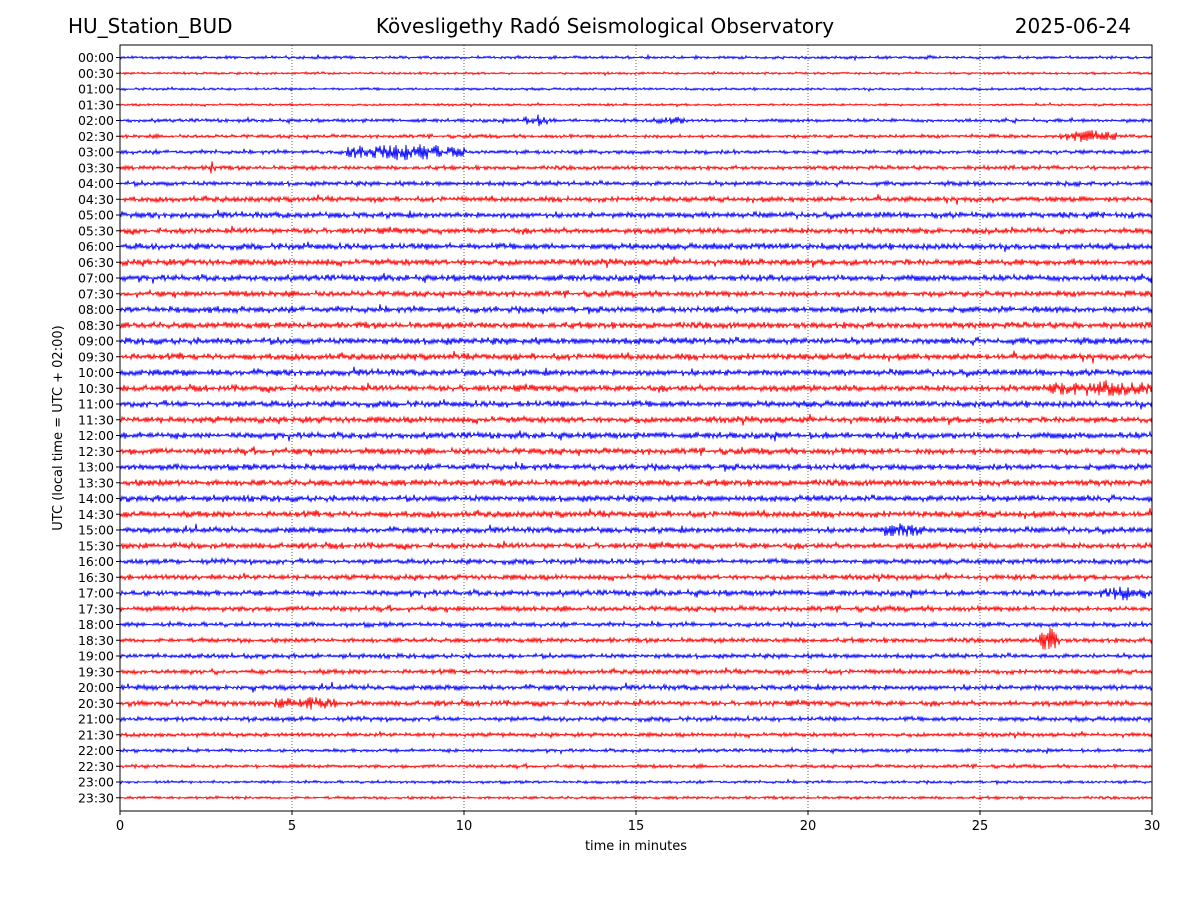  What do you see at coordinates (96, 624) in the screenshot?
I see `y-tick-label: 18:00` at bounding box center [96, 624].